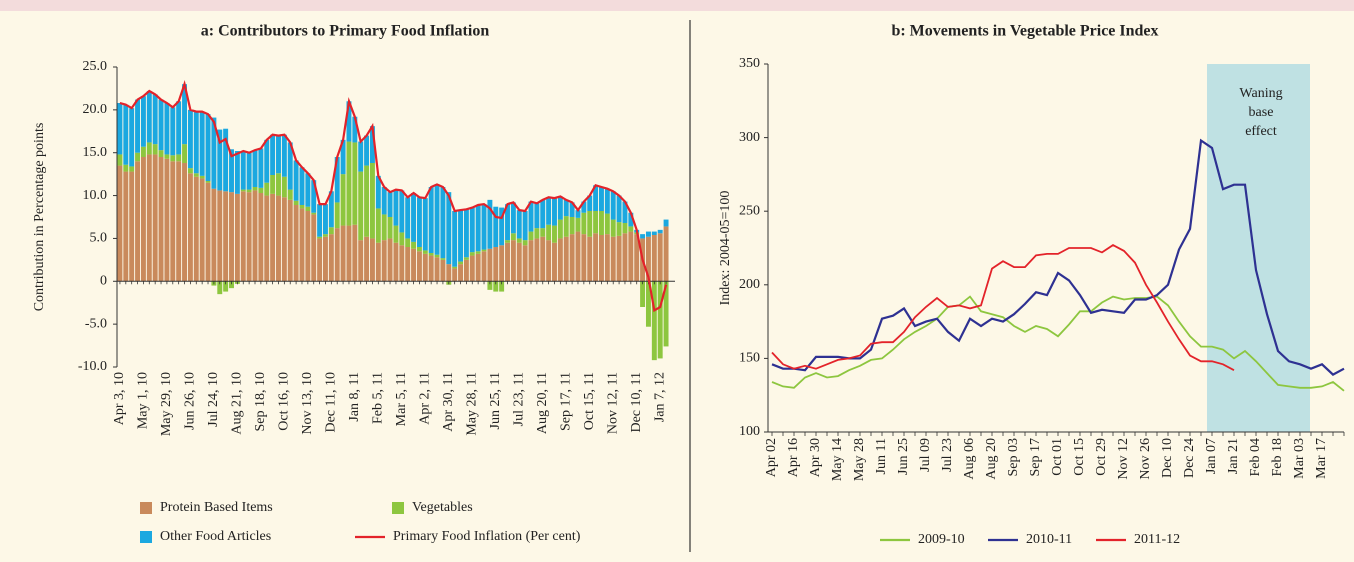  I want to click on x-tick-label: May 29, 10, so click(166, 404).